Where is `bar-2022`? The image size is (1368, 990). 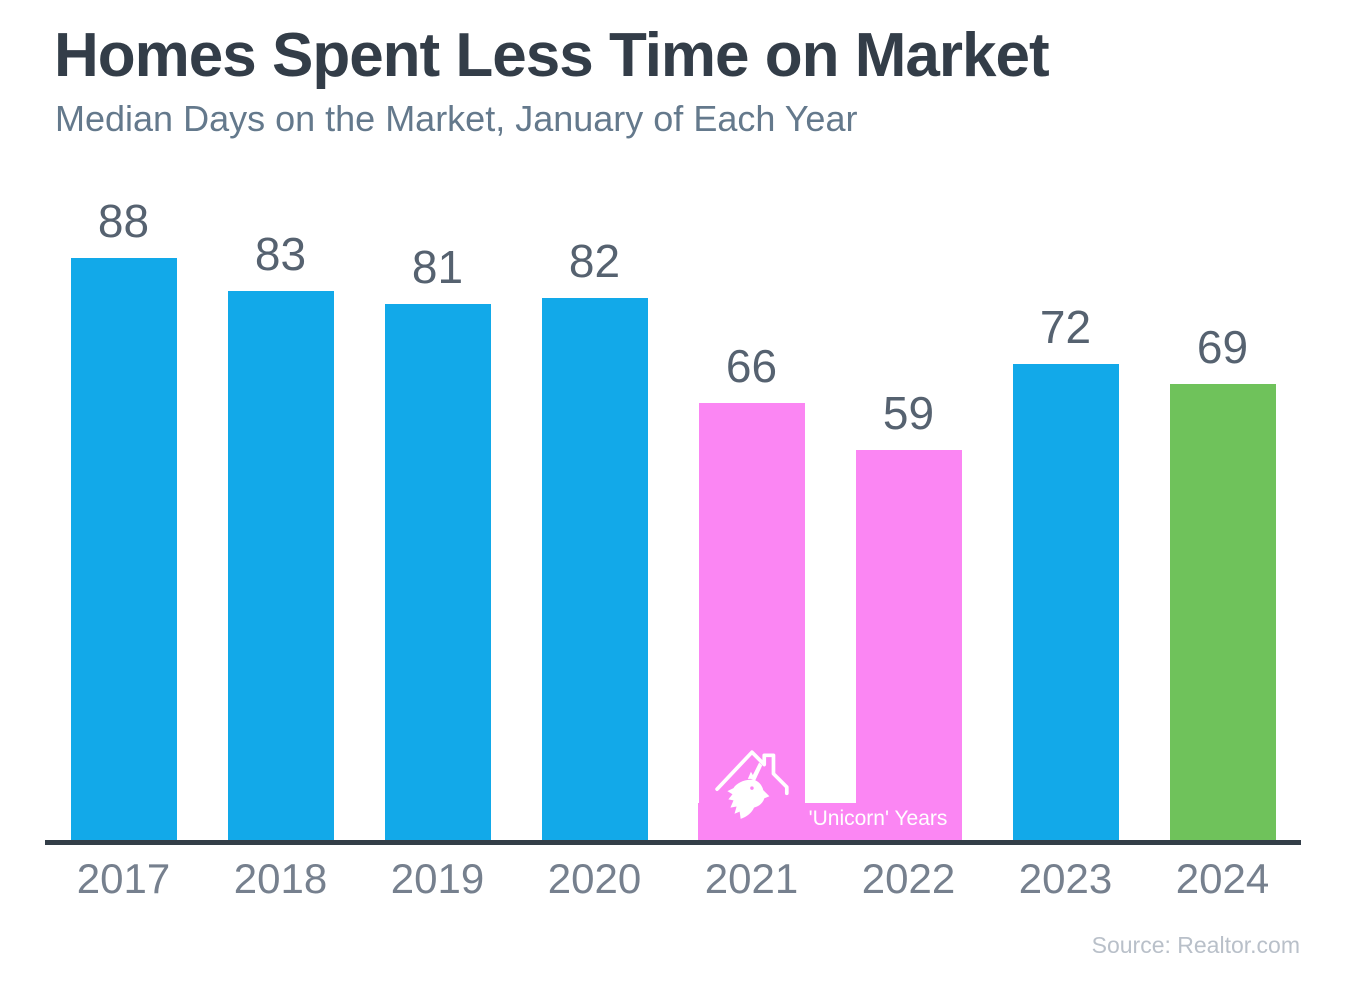
bar-2022 is located at coordinates (908, 645).